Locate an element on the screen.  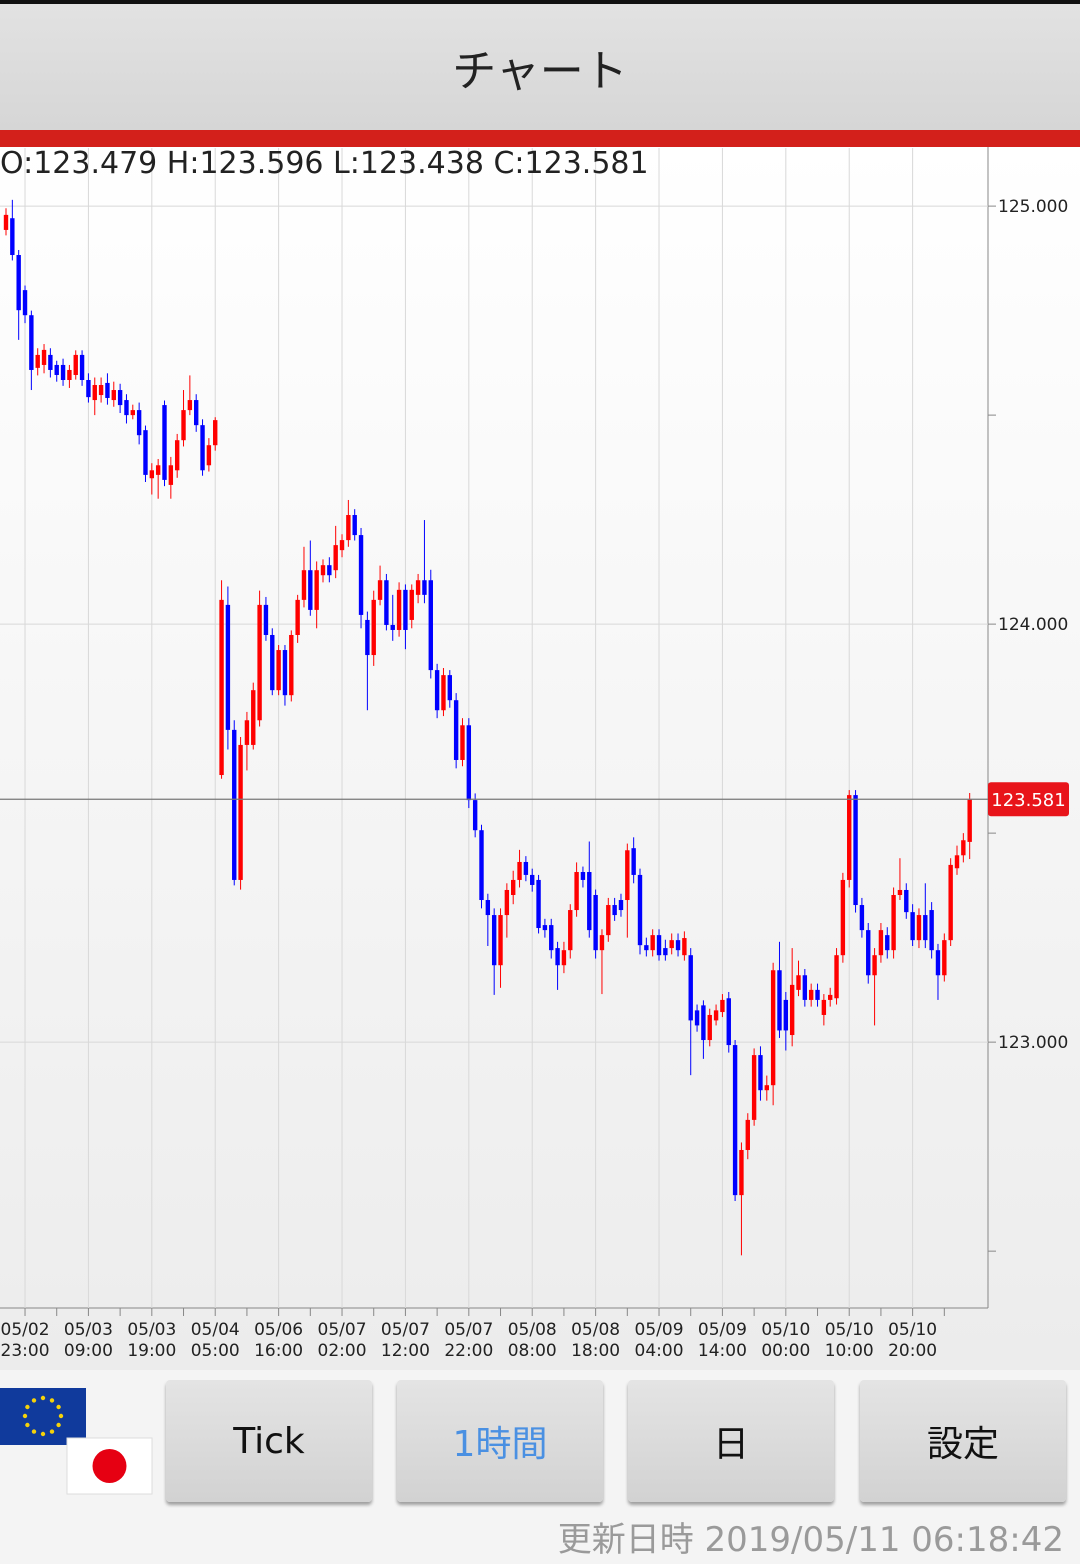
y-tick-label: 125.000 is located at coordinates (1033, 207).